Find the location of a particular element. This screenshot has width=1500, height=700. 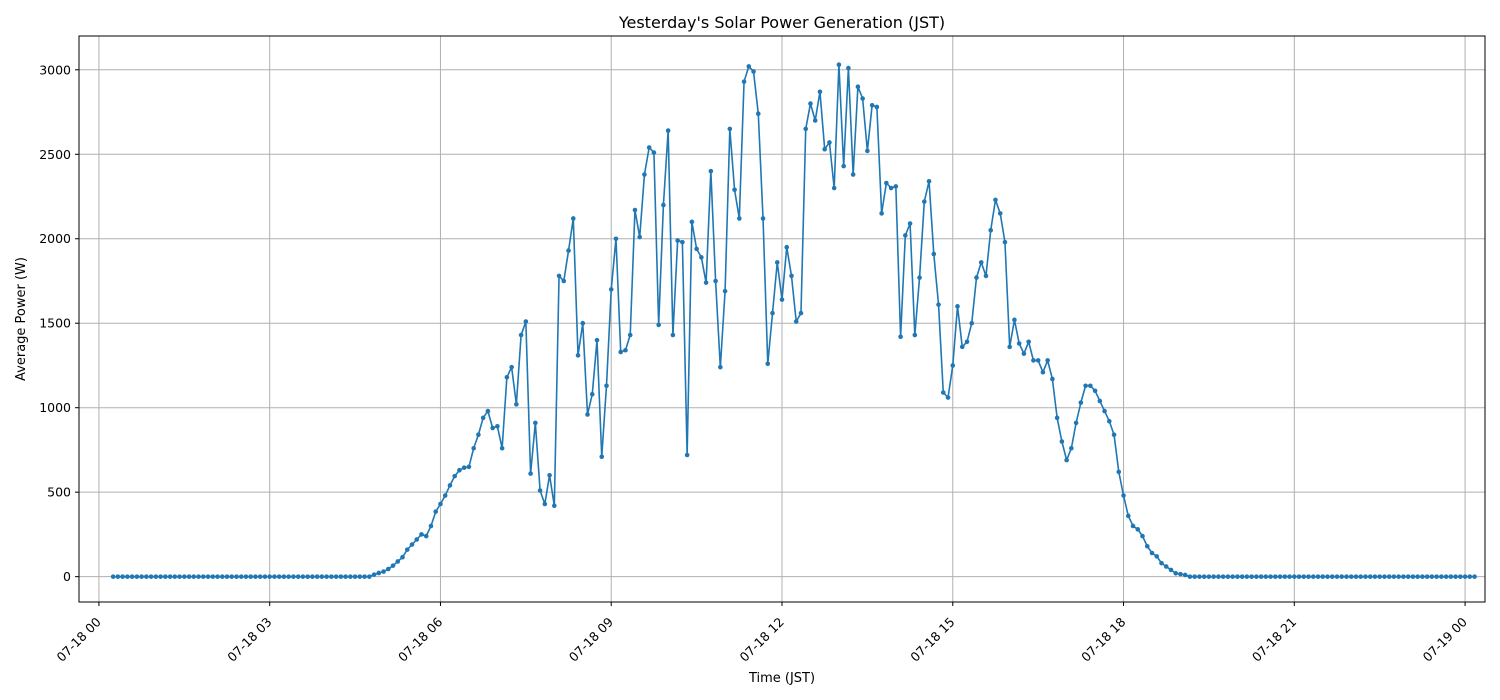

y-tick-label: 500 is located at coordinates (59, 492).